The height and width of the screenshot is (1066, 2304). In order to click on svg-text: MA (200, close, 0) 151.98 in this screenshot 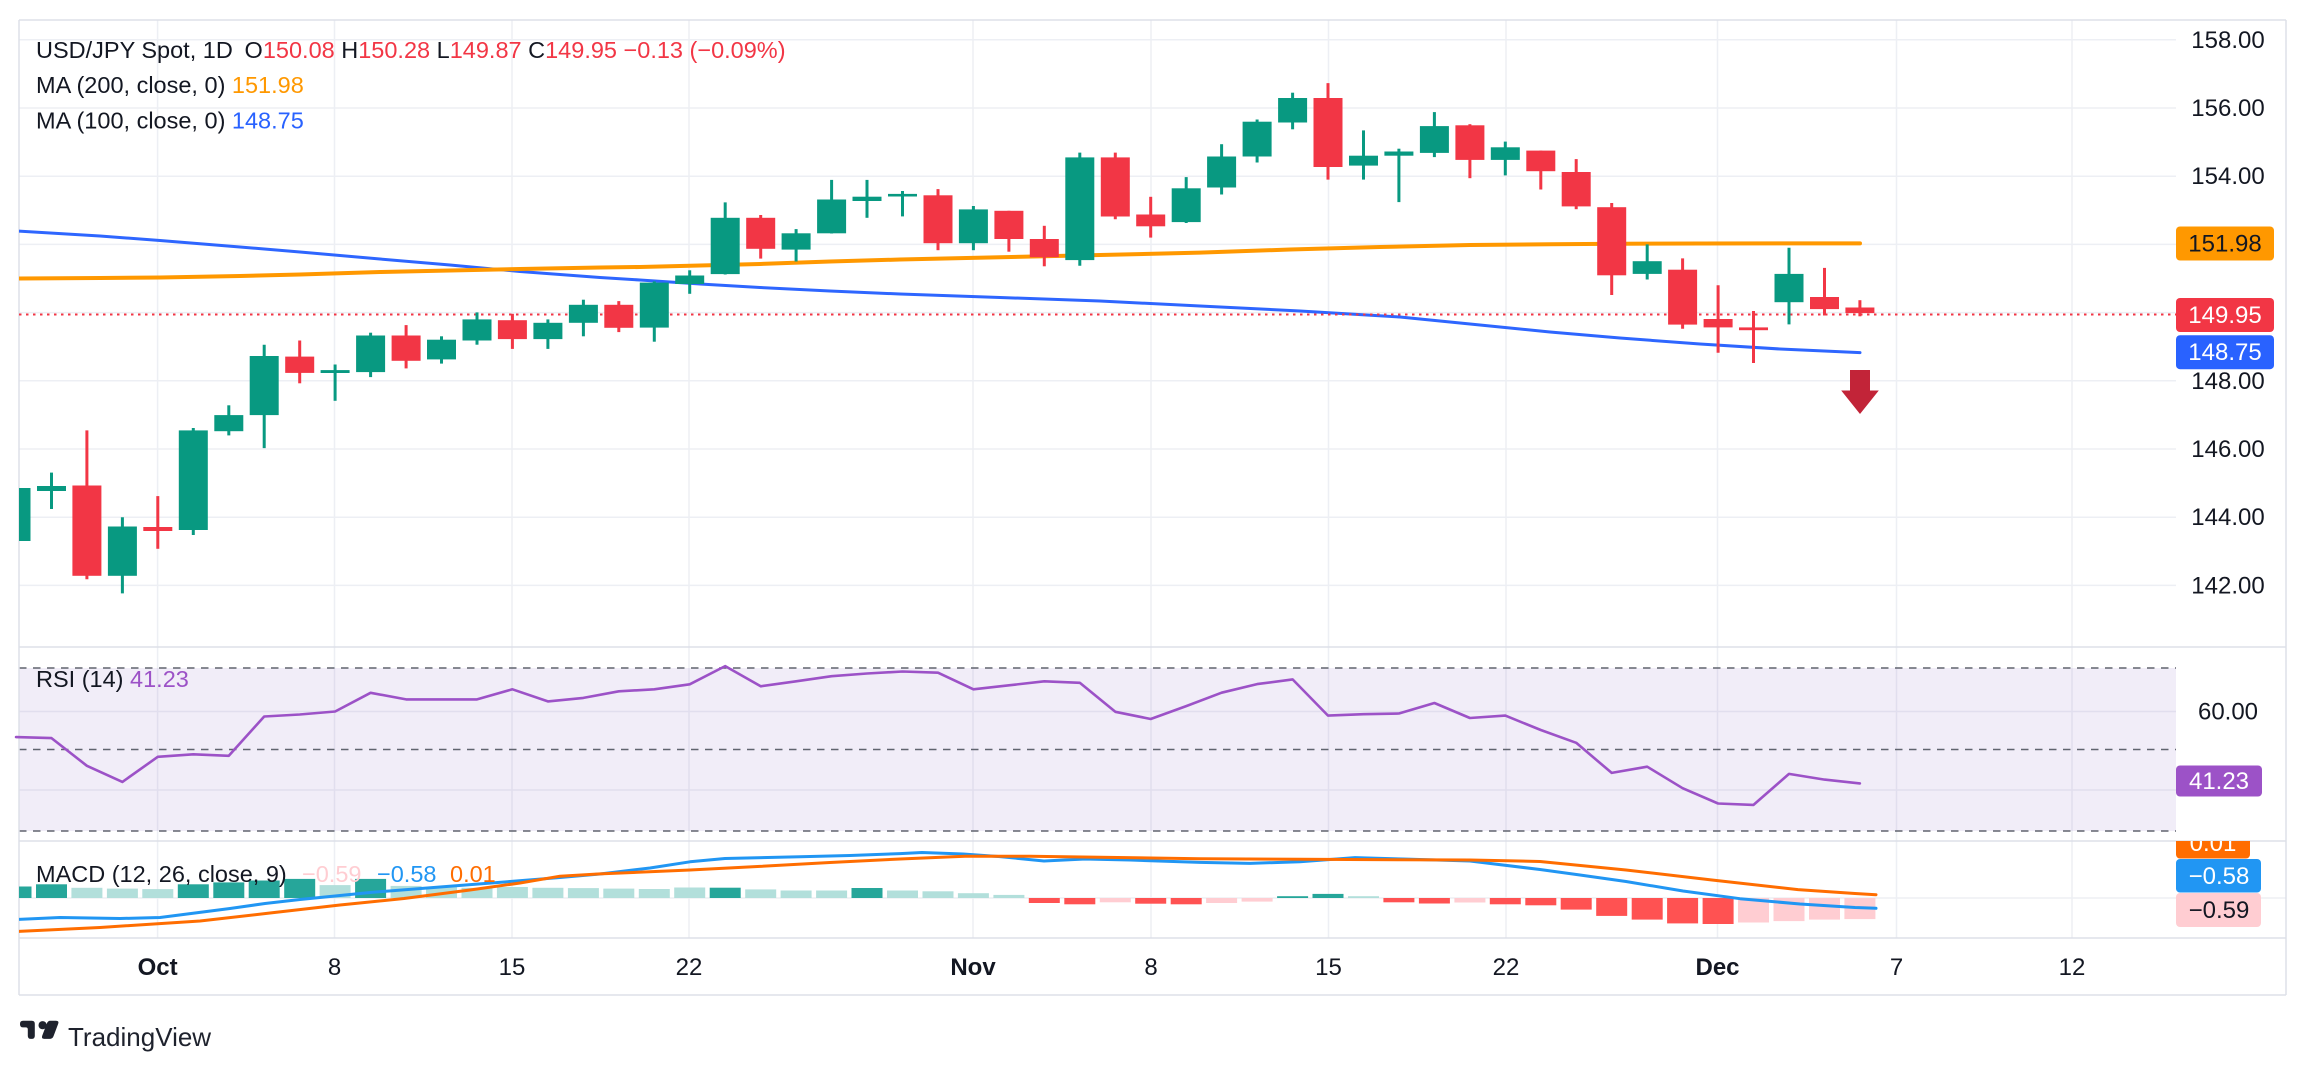, I will do `click(170, 85)`.